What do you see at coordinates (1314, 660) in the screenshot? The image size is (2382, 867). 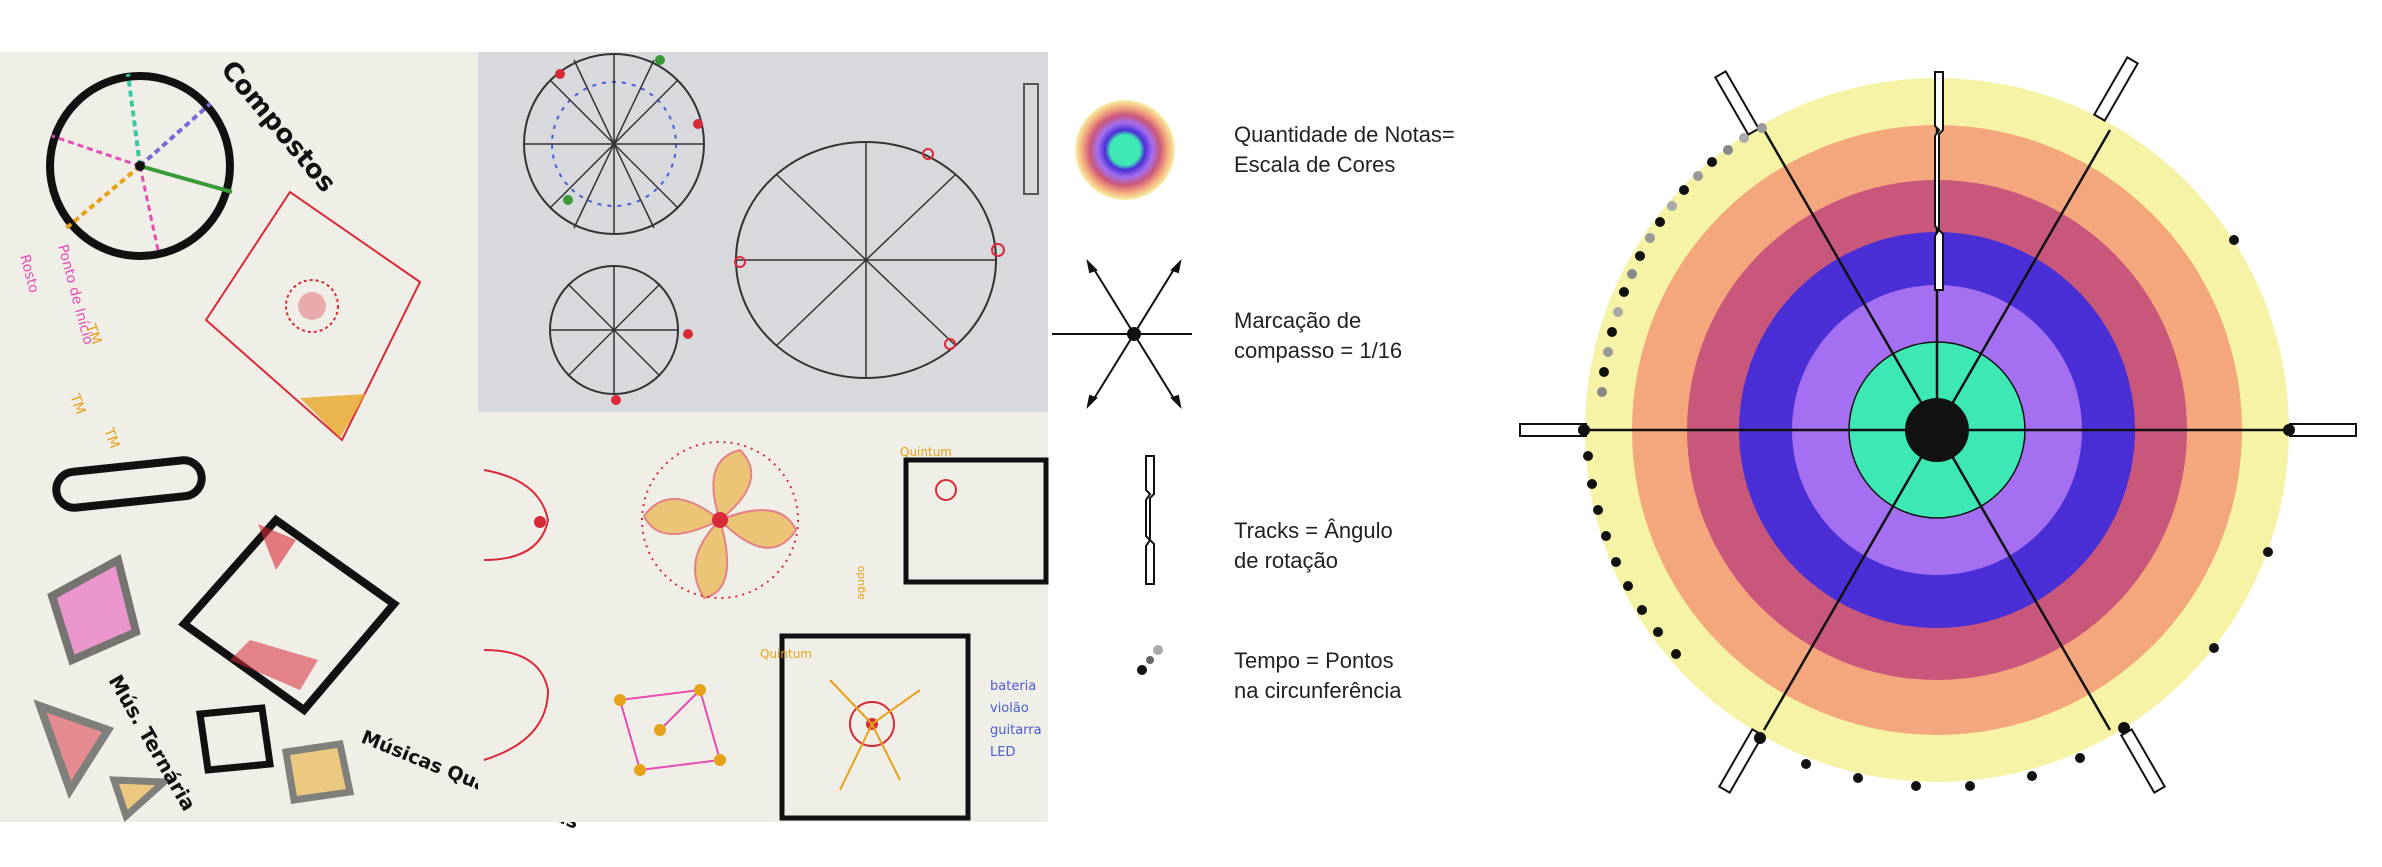 I see `legend-4-line1: Tempo = Pontos` at bounding box center [1314, 660].